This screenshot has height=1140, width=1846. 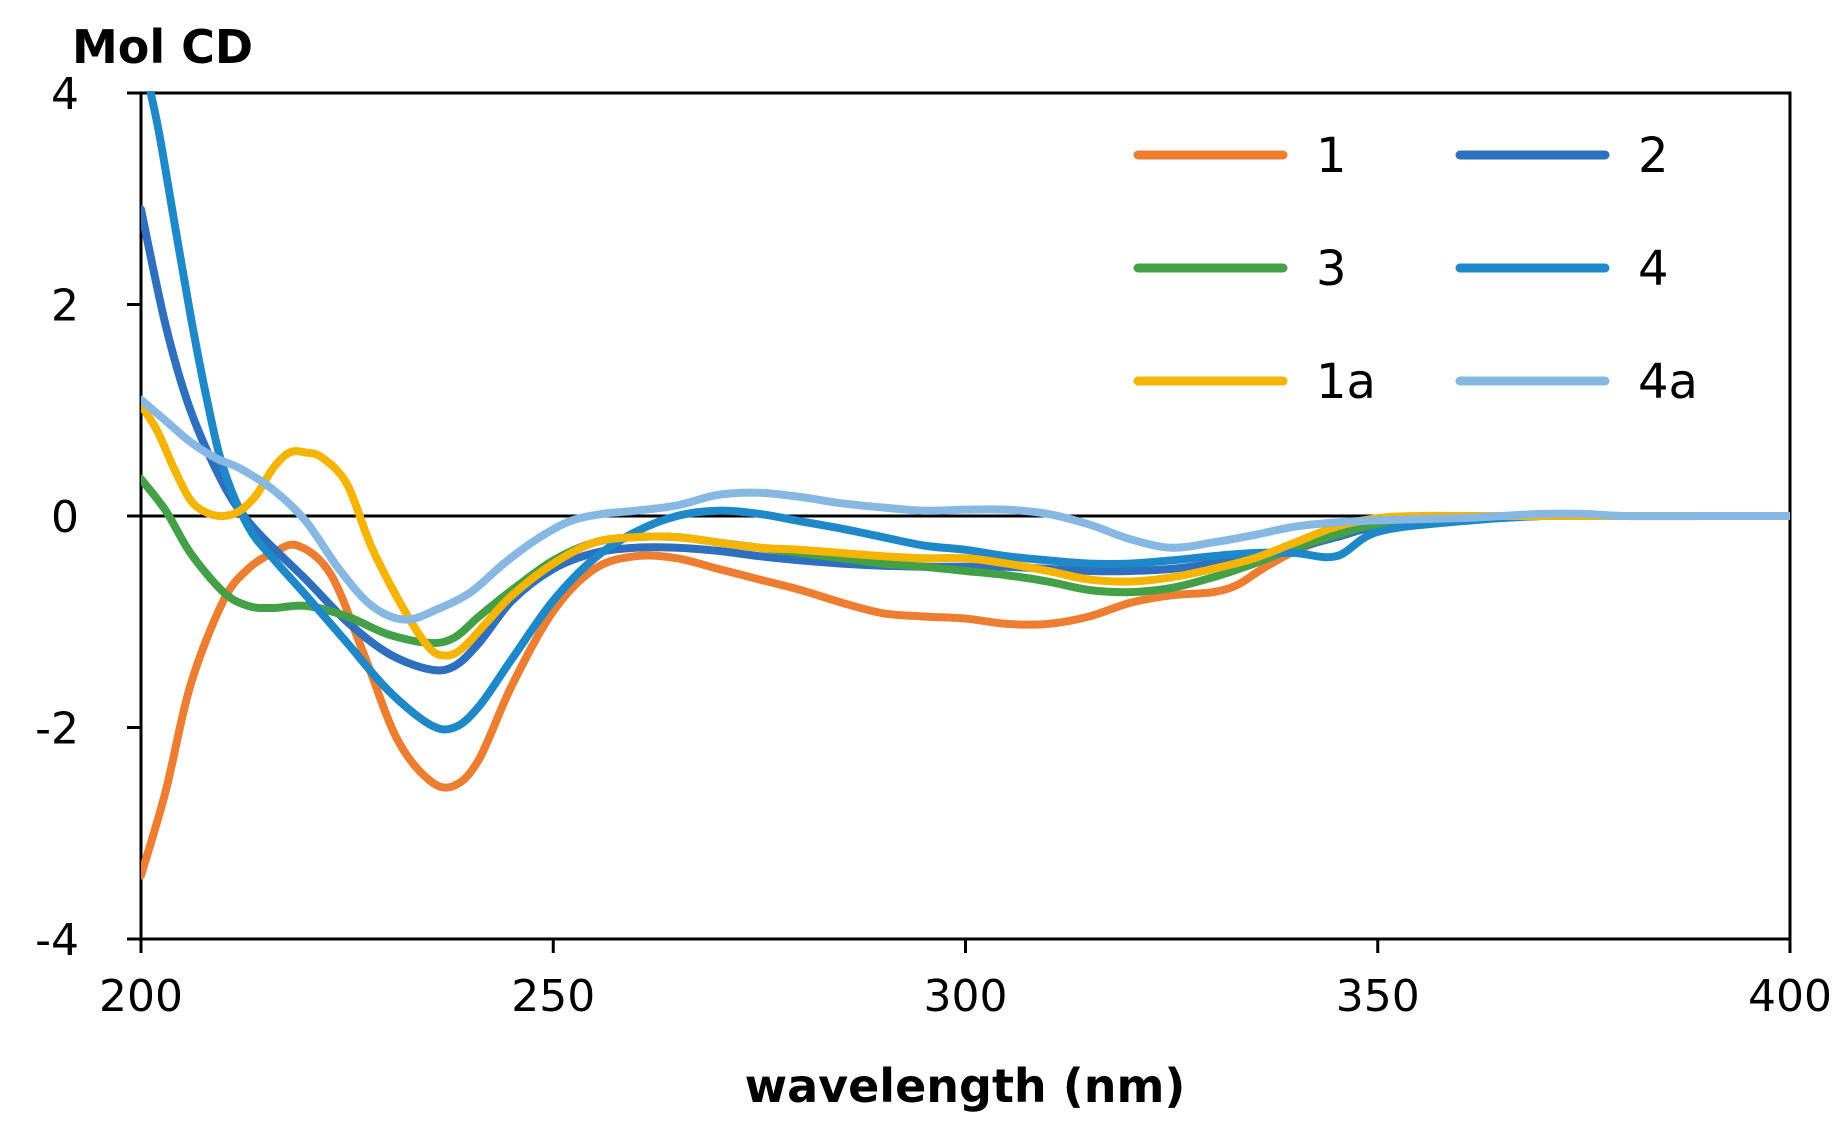 I want to click on y-tick-label: -2, so click(x=57, y=729).